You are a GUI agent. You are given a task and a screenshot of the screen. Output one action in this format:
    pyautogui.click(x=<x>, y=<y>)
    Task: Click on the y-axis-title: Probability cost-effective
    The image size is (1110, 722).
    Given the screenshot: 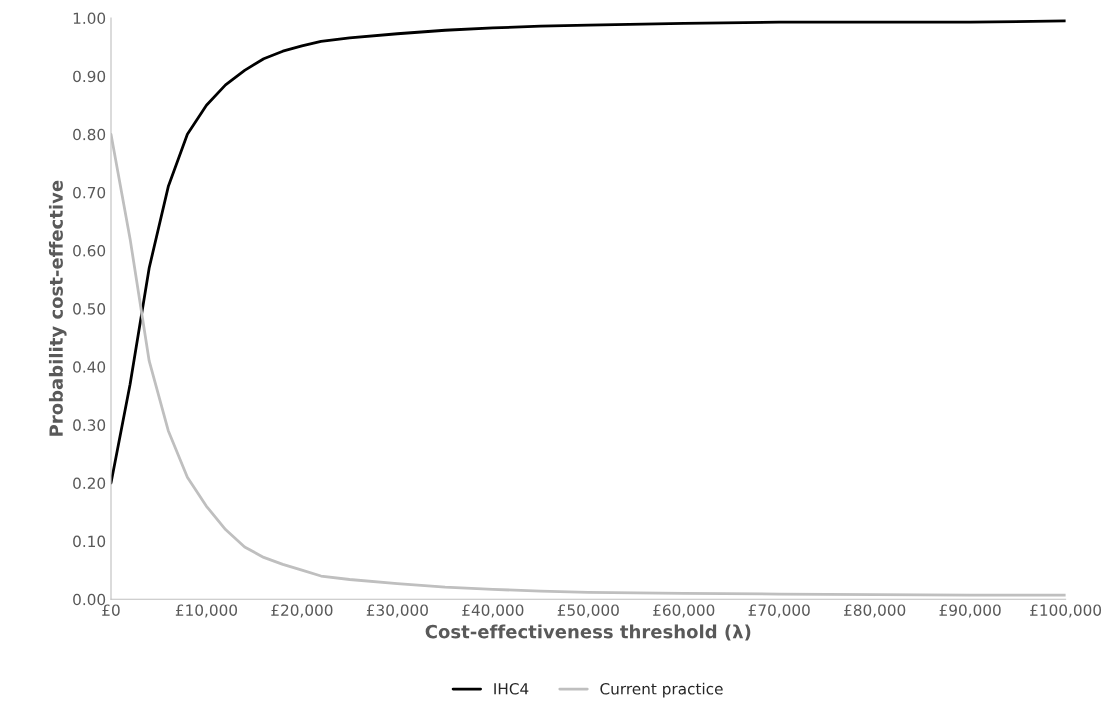 What is the action you would take?
    pyautogui.click(x=57, y=308)
    